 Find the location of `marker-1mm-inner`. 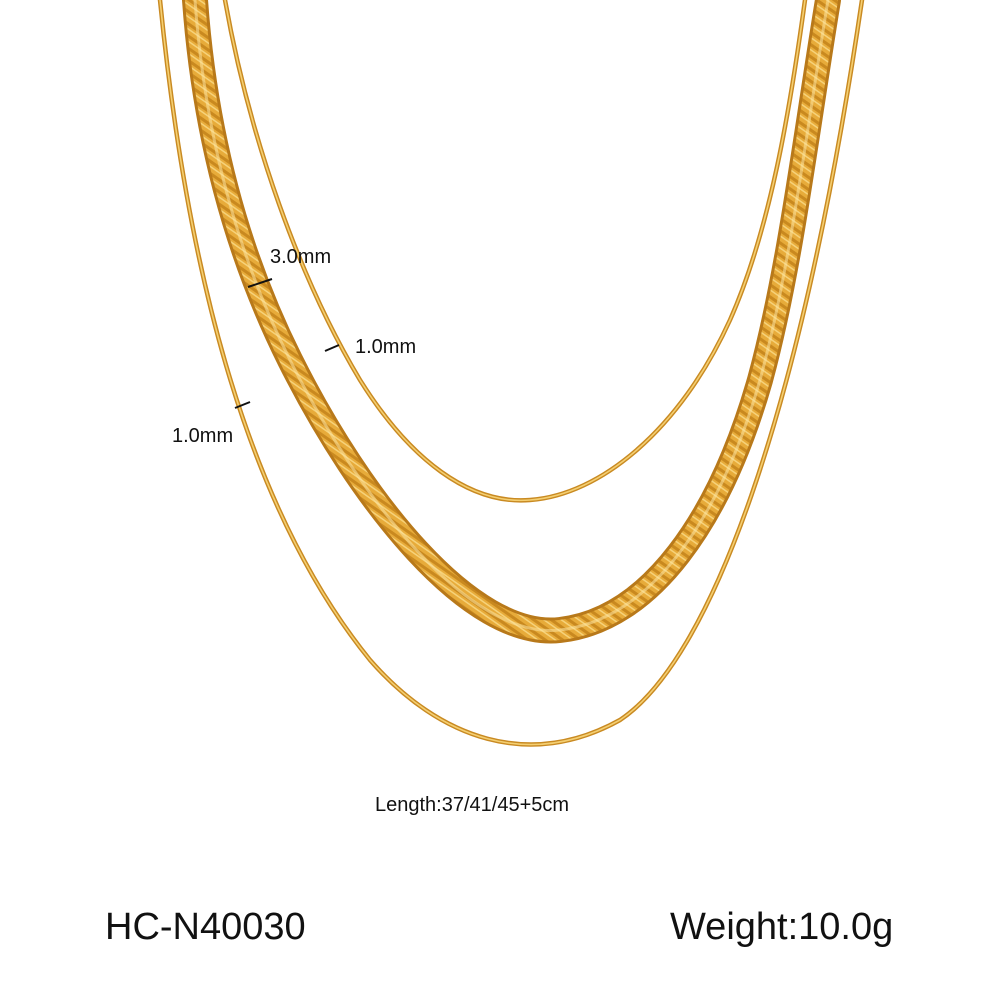

marker-1mm-inner is located at coordinates (332, 348).